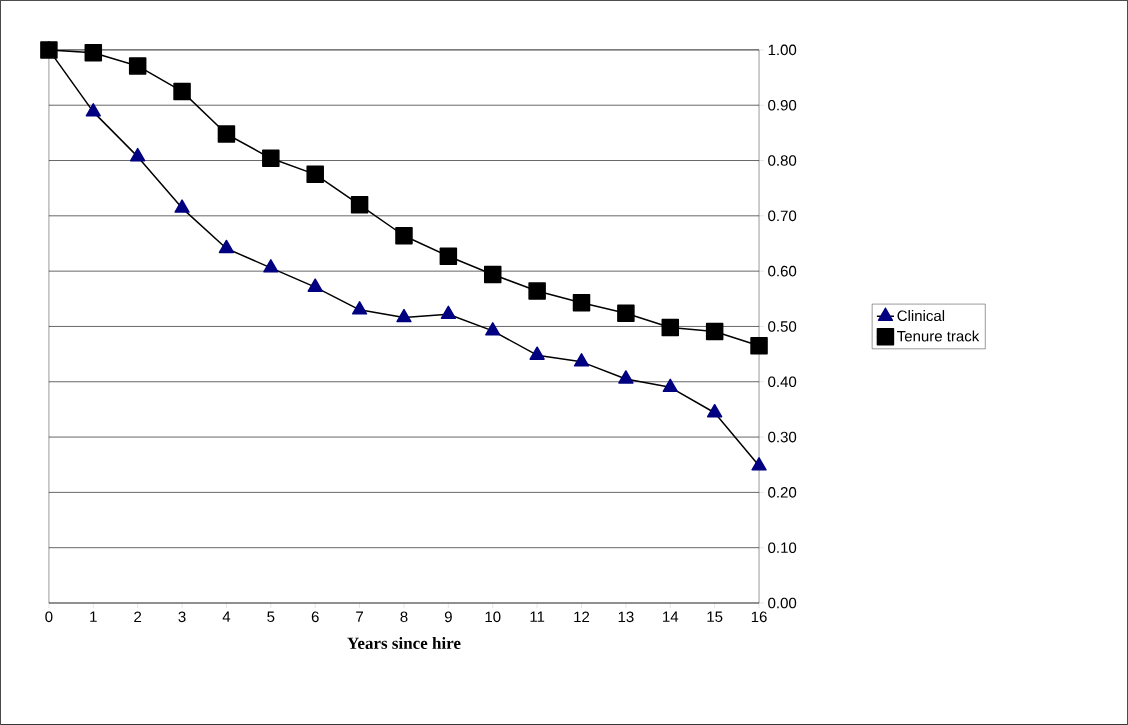  I want to click on legend-label: Clinical, so click(921, 316).